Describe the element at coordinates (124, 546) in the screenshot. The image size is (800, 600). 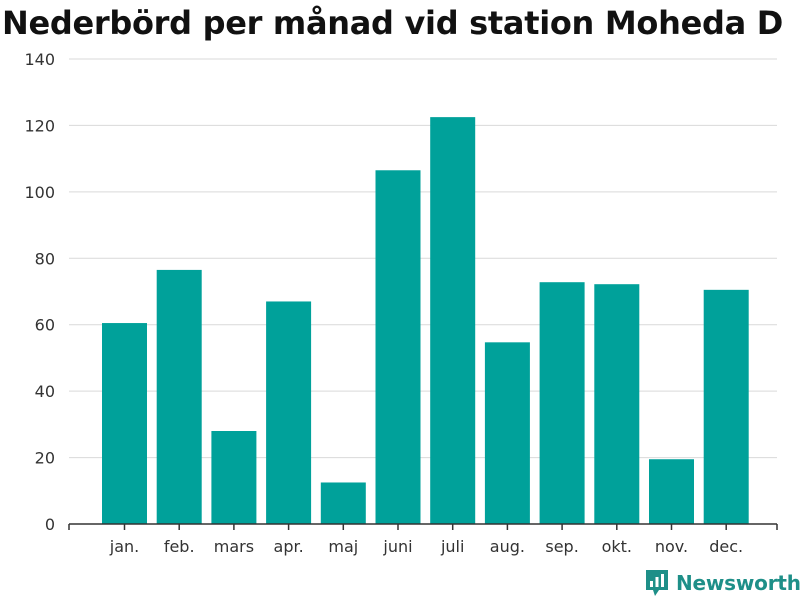
I see `x-tick-label: jan.` at that location.